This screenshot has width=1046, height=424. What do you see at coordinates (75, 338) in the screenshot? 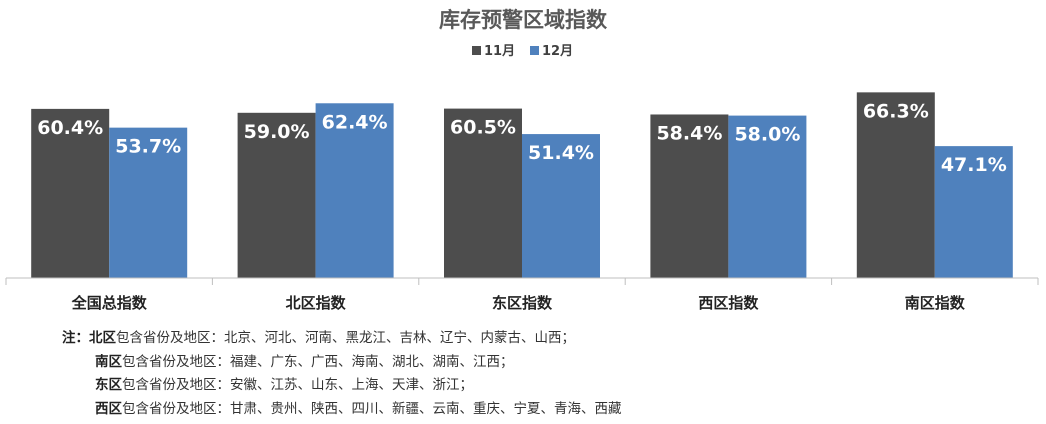
I see `note-prefix: 注：` at bounding box center [75, 338].